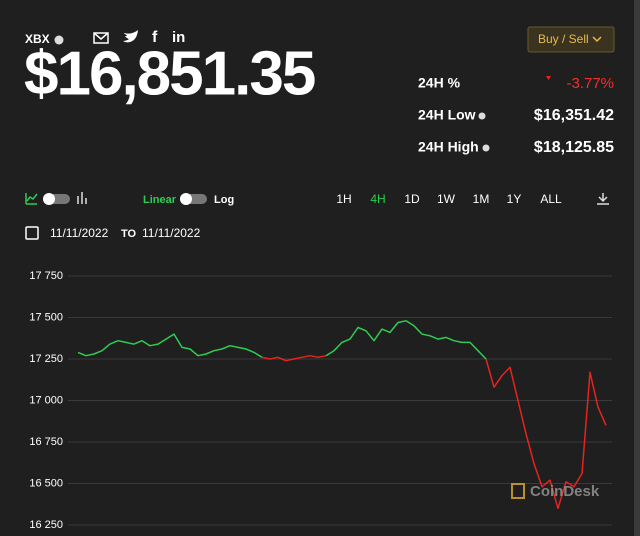  I want to click on scrollbar, so click(637, 268).